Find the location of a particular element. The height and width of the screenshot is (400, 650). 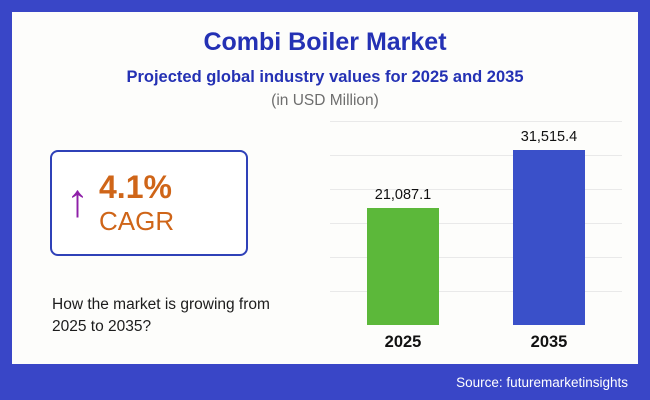

cagr-label: CAGR is located at coordinates (137, 220).